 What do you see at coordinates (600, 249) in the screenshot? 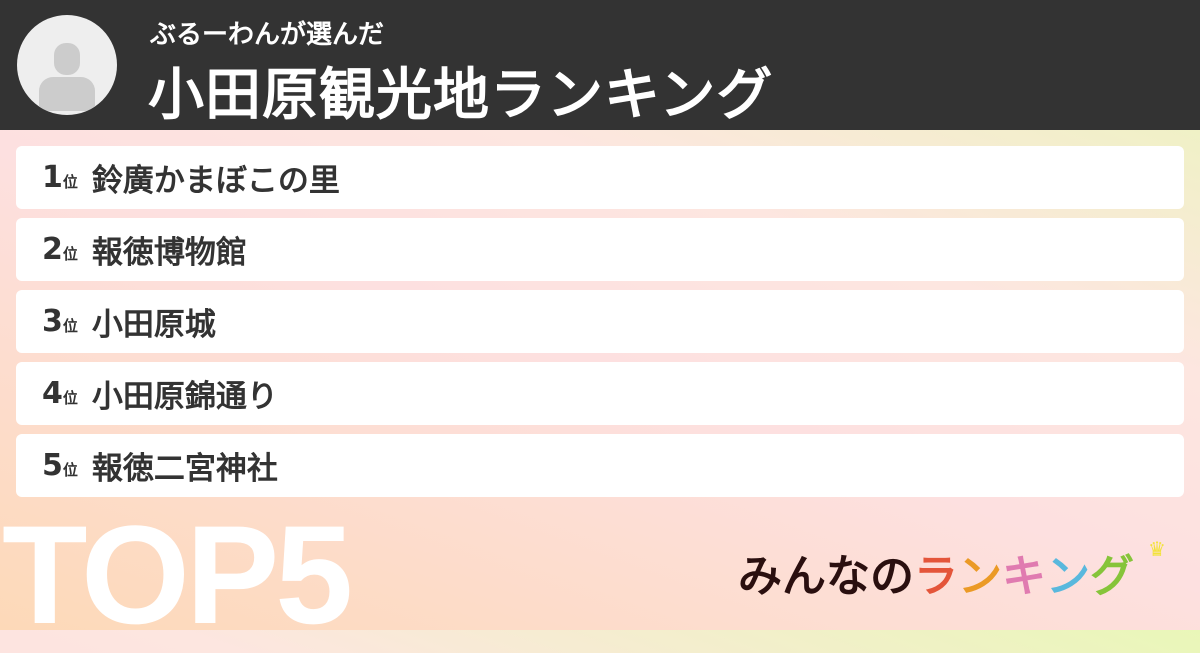
I see `list-item: 2位 報徳博物館` at bounding box center [600, 249].